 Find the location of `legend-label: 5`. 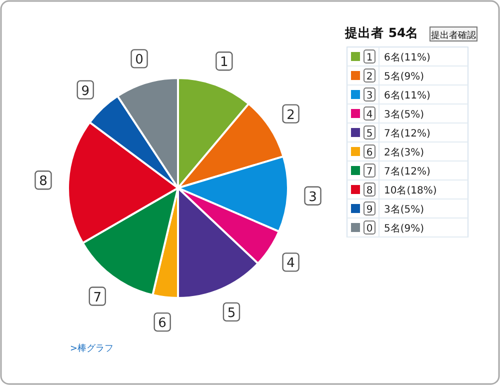

legend-label: 5 is located at coordinates (369, 134).